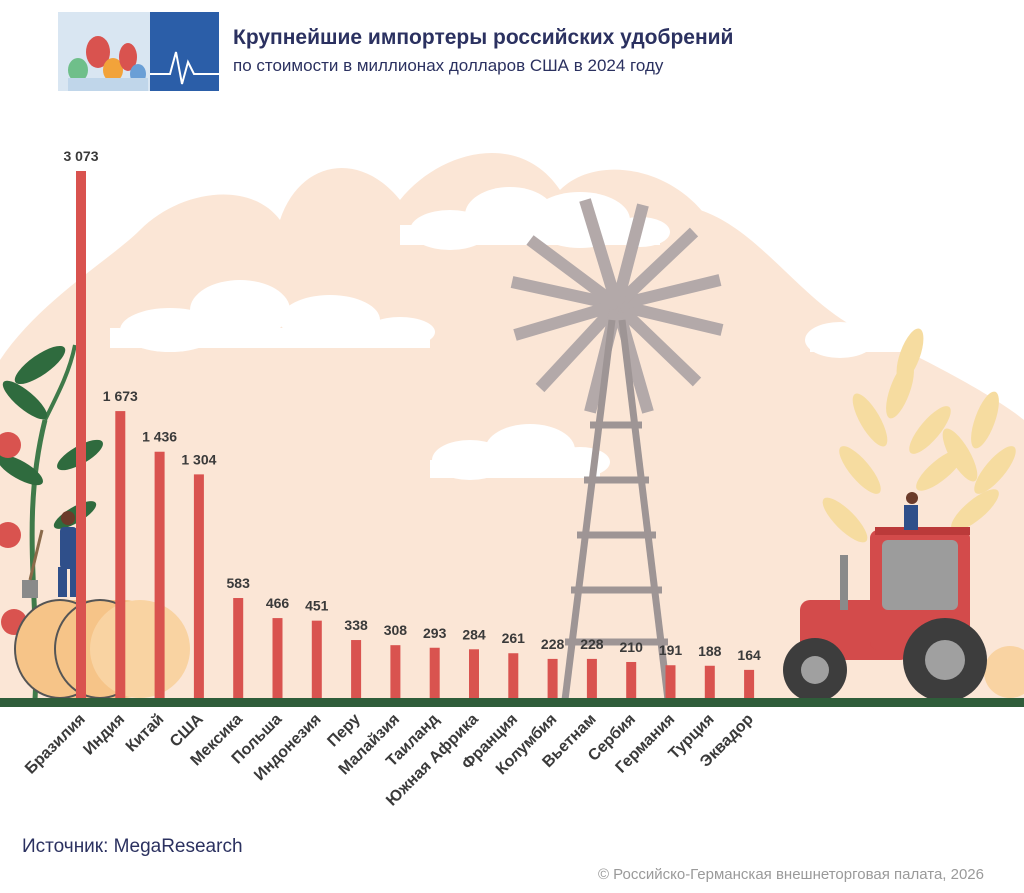  I want to click on value-label: 3 073, so click(80, 156).